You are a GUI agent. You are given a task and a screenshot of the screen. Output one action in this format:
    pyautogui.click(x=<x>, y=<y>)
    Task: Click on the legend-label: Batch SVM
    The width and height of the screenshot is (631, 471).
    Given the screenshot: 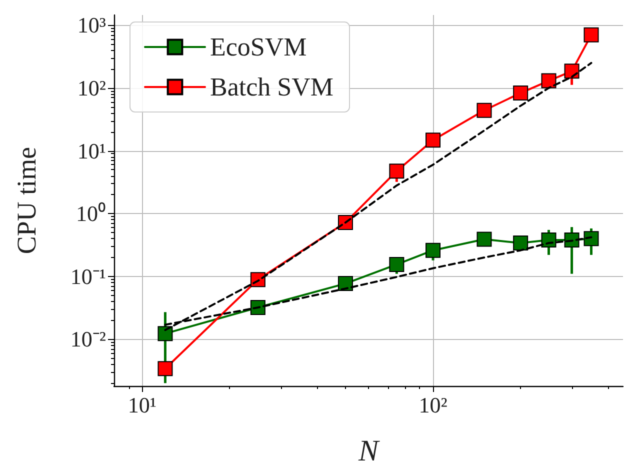 What is the action you would take?
    pyautogui.click(x=272, y=87)
    